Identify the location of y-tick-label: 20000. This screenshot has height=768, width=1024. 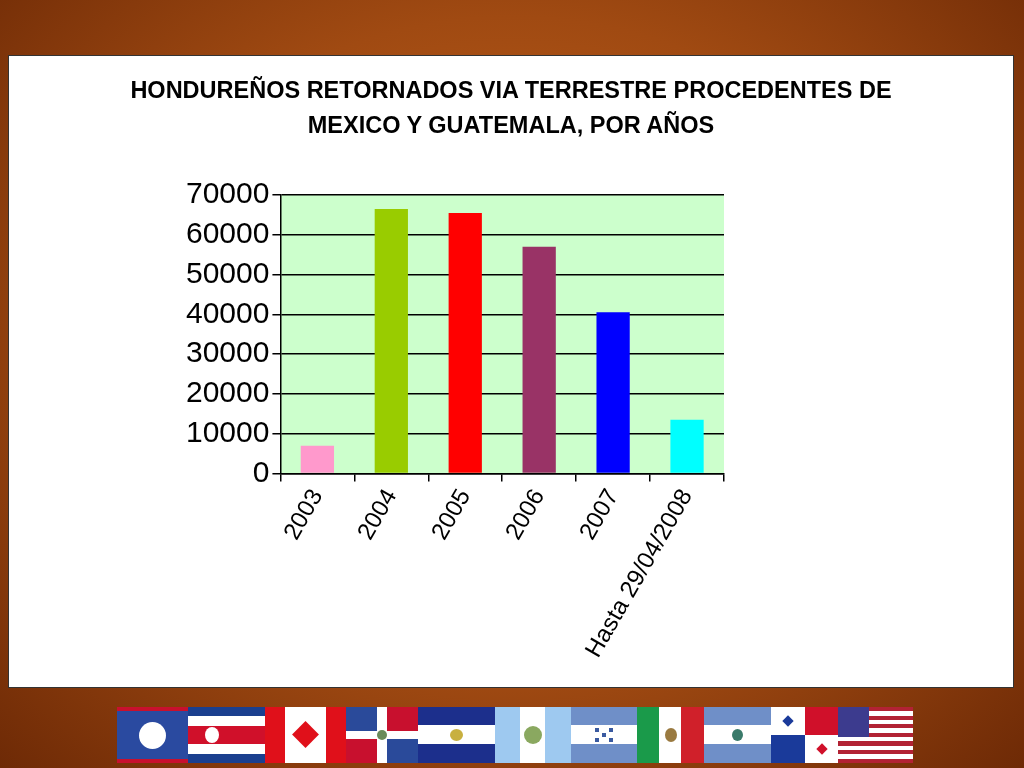
(227, 392).